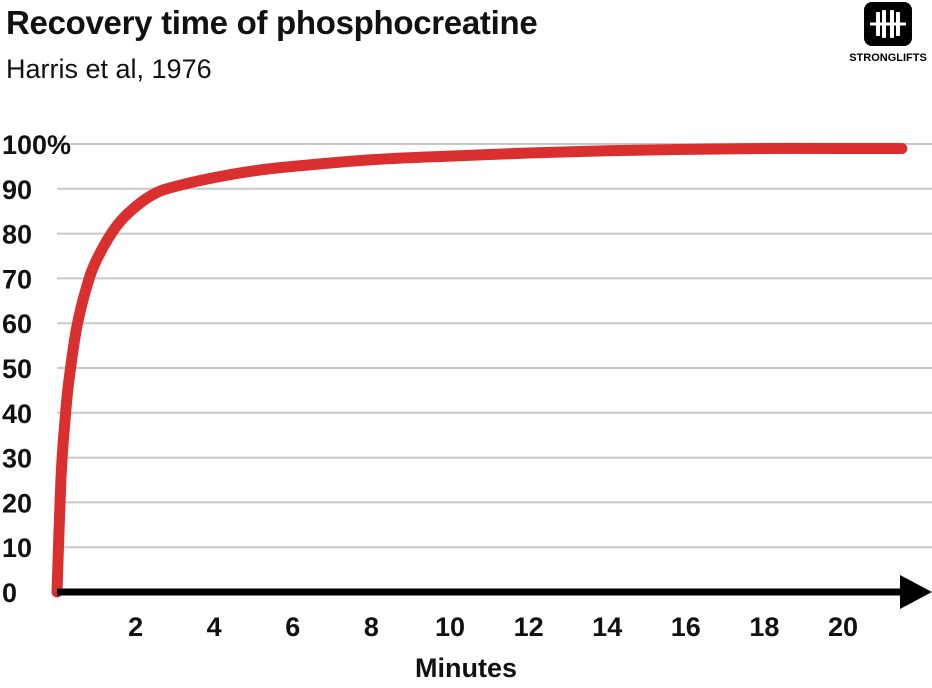 This screenshot has width=932, height=688. Describe the element at coordinates (493, 627) in the screenshot. I see `x-axis-ticks: 2 4 6 8 10 12 14 16 18 20` at that location.